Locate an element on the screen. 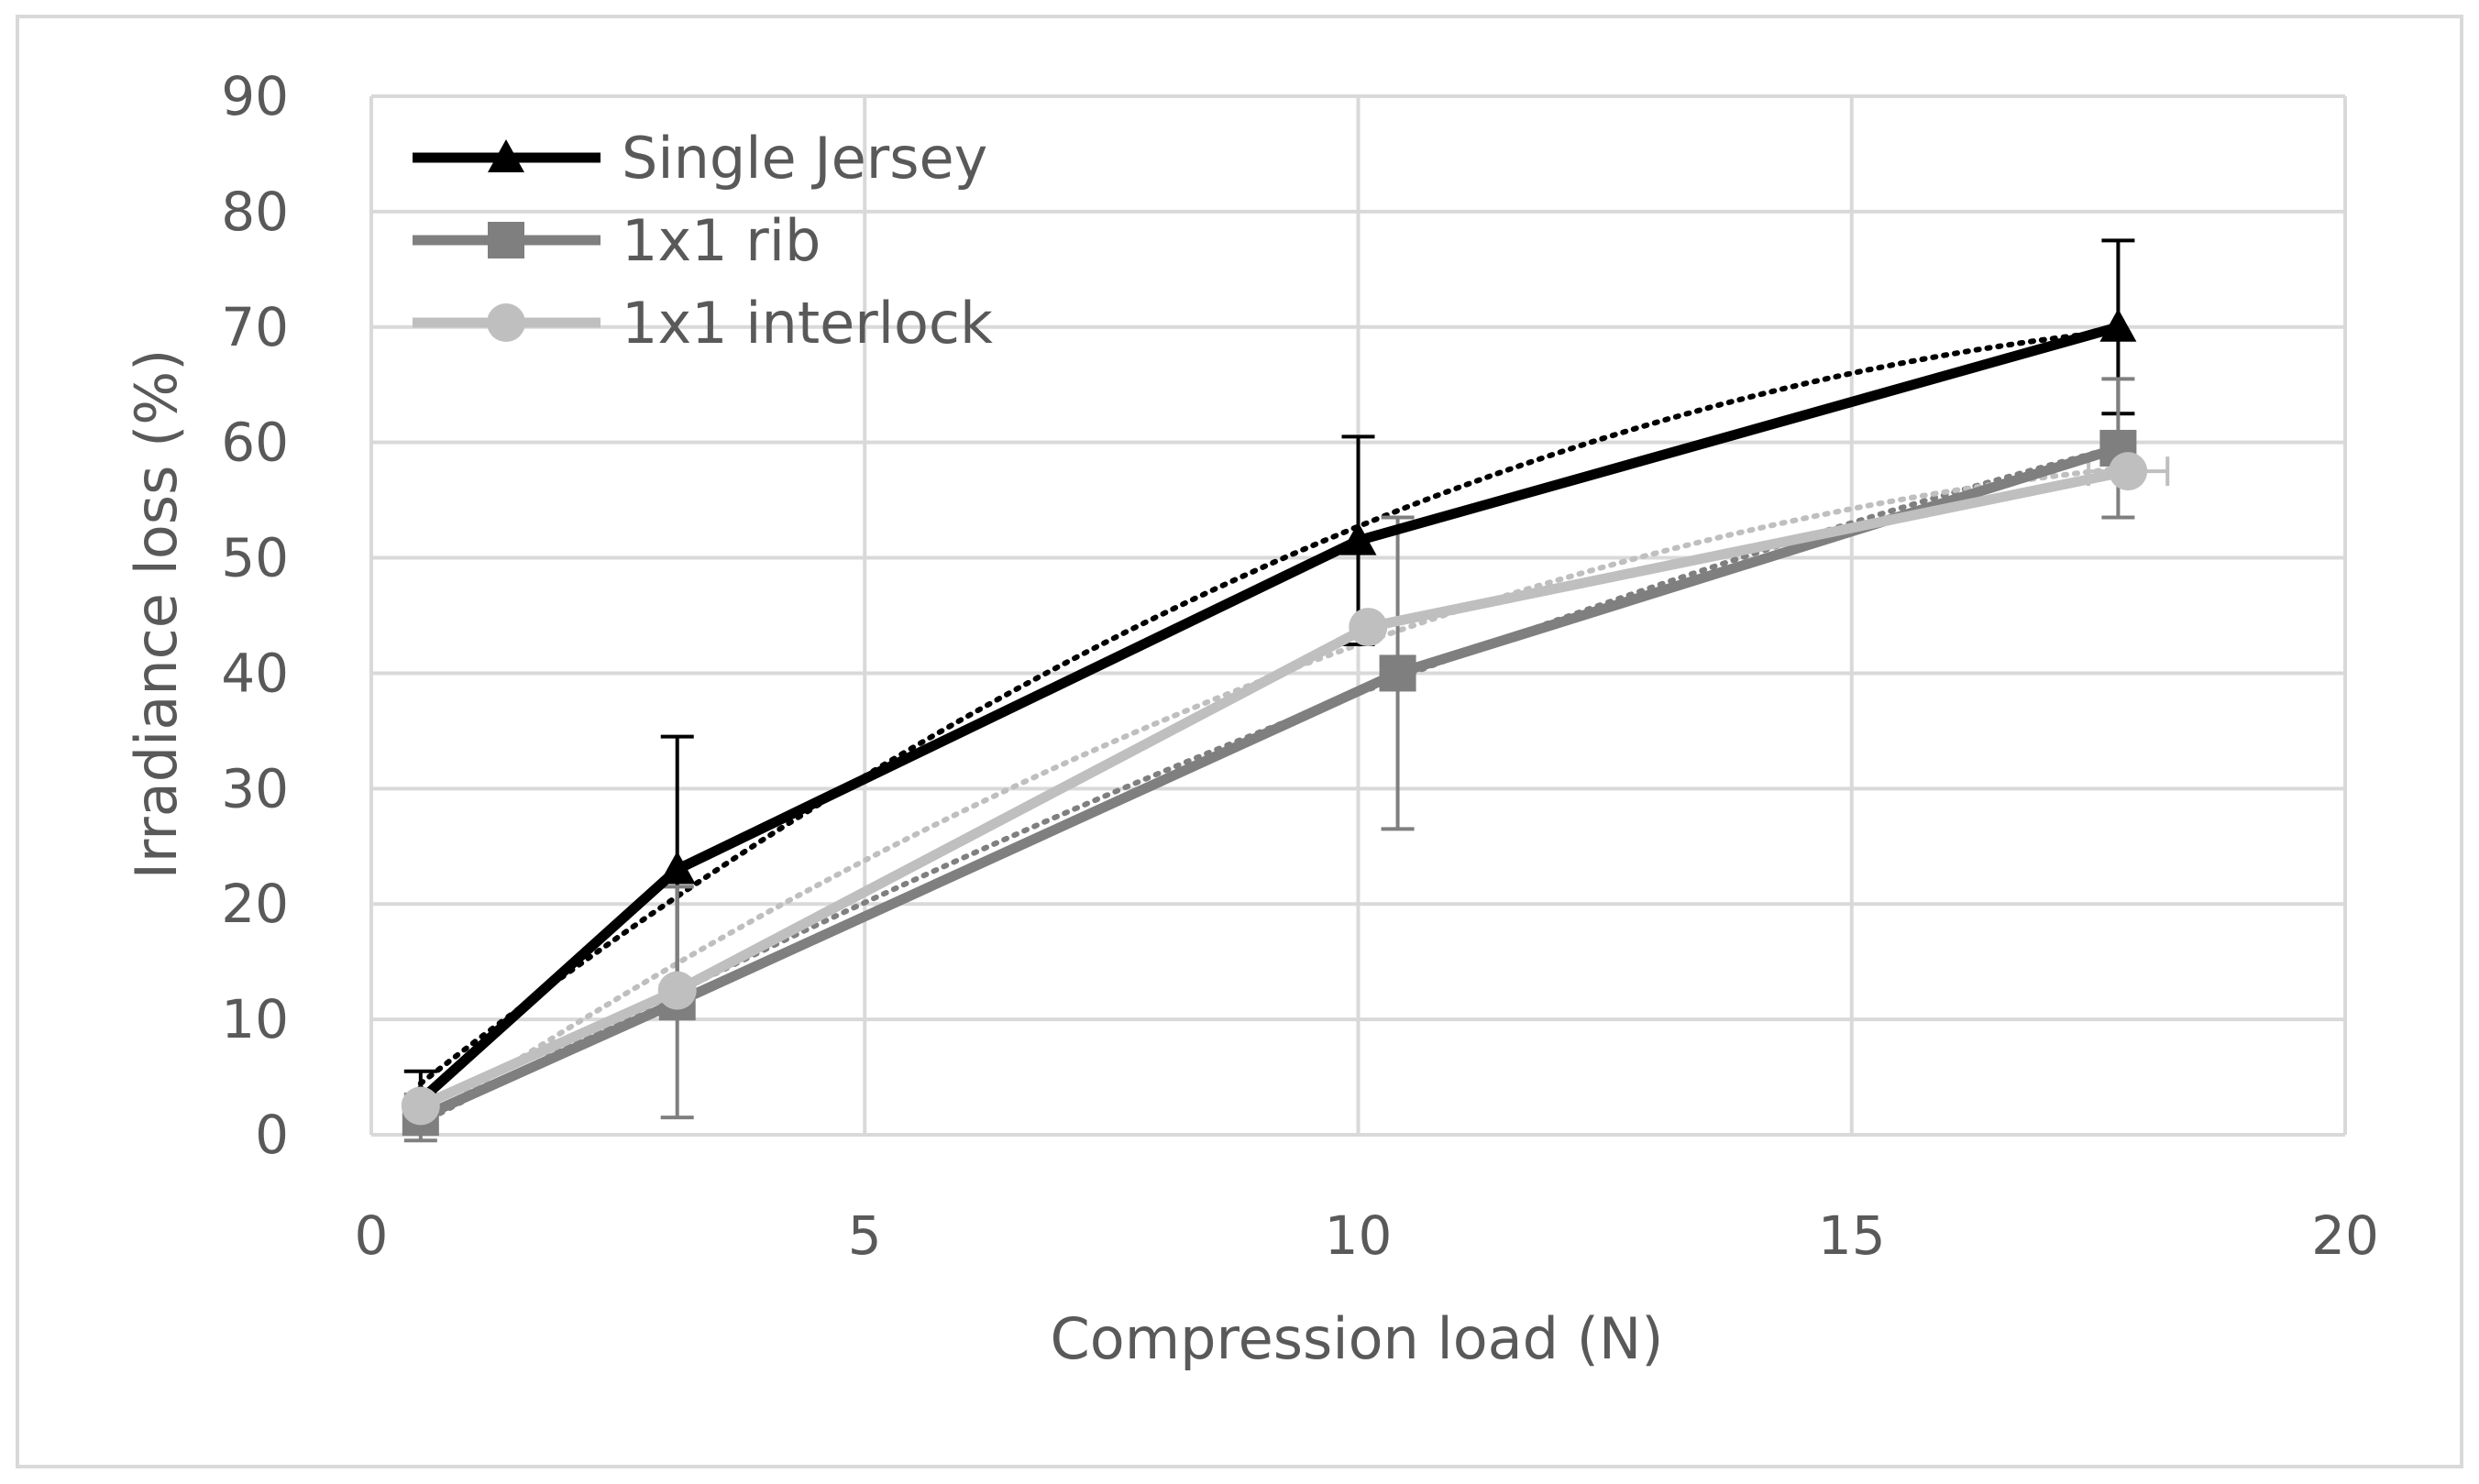 This screenshot has width=2479, height=1484. y-tick-label: 20 is located at coordinates (255, 904).